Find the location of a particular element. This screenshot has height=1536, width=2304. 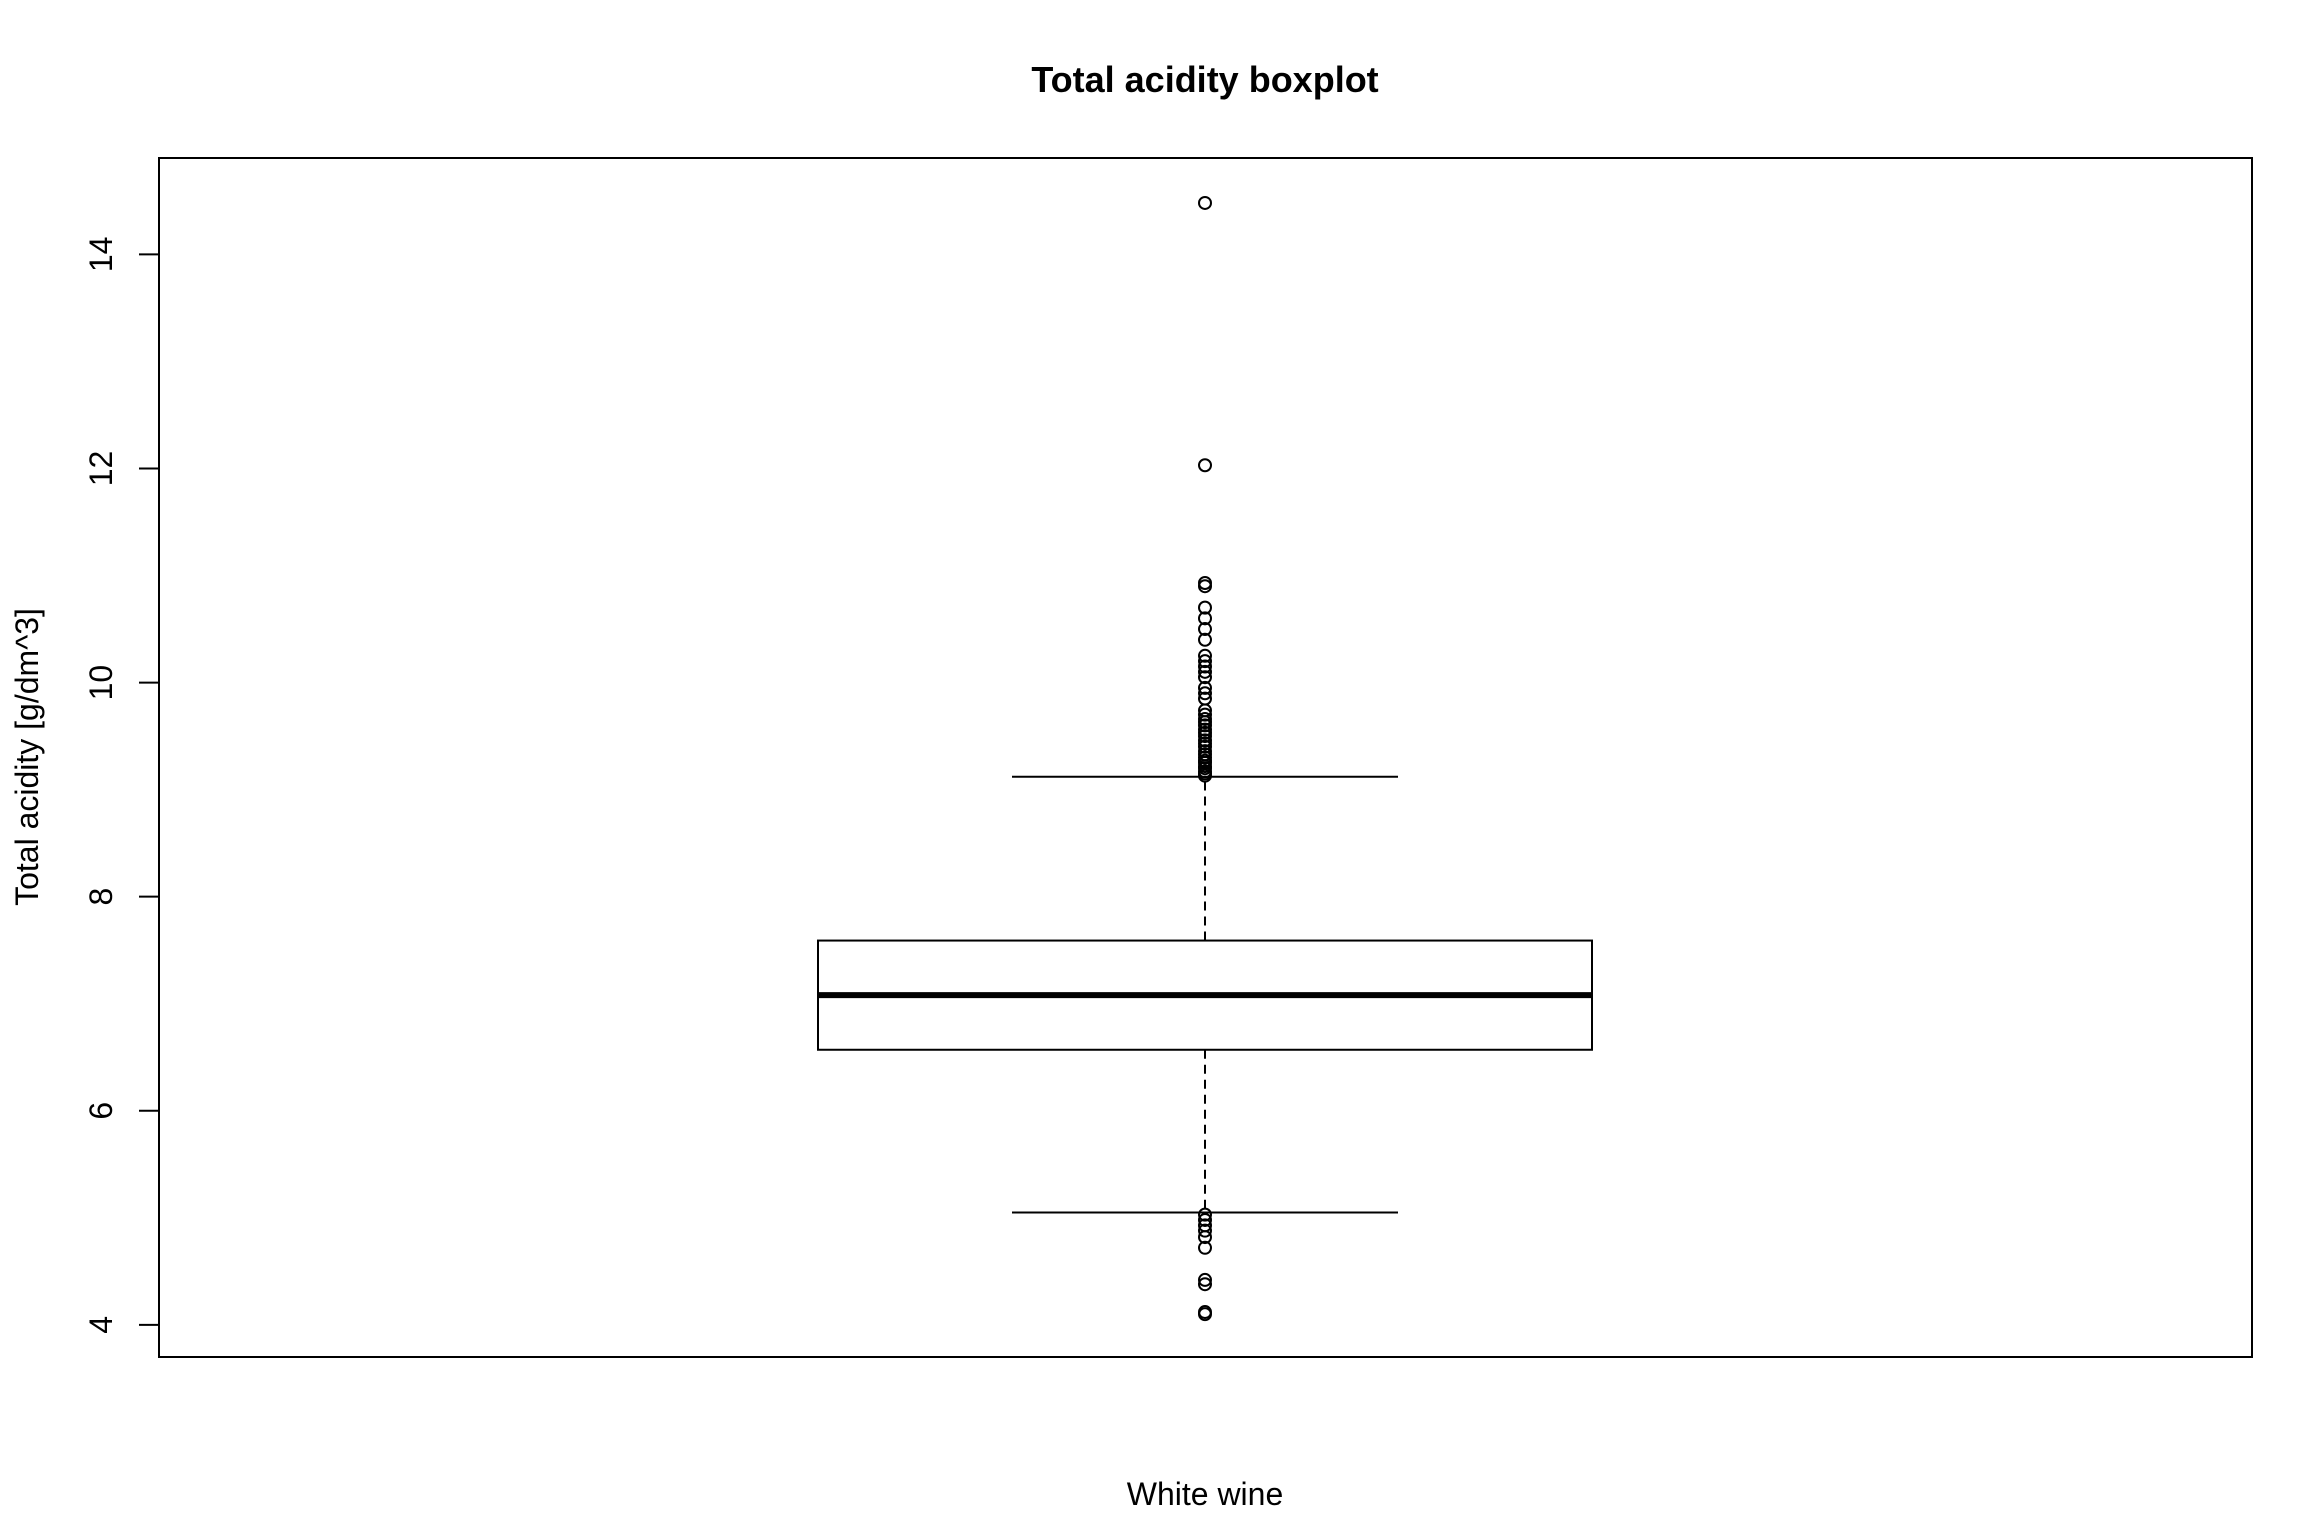

y-tick-label: 8 is located at coordinates (101, 897).